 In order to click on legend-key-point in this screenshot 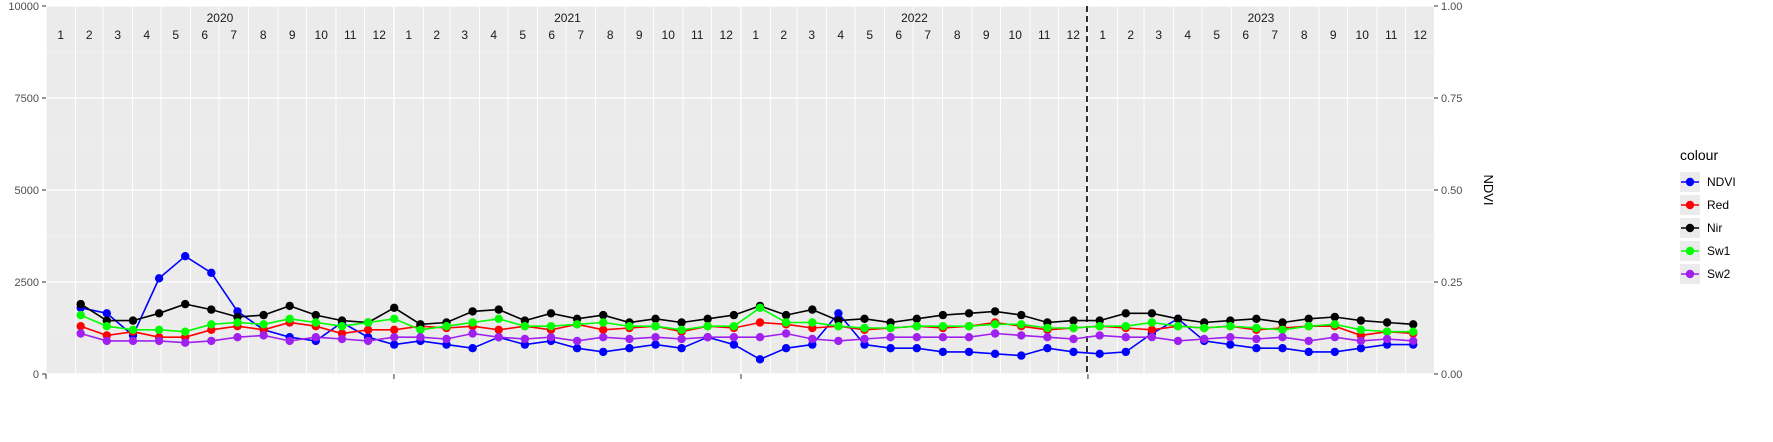, I will do `click(1690, 274)`.